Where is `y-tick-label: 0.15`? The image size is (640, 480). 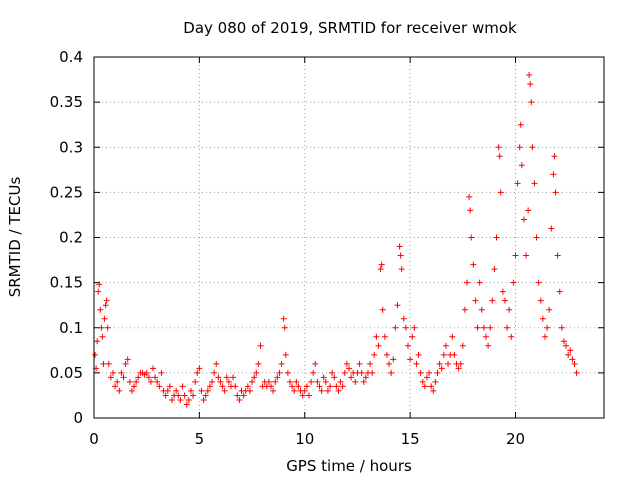
y-tick-label: 0.15 is located at coordinates (66, 283).